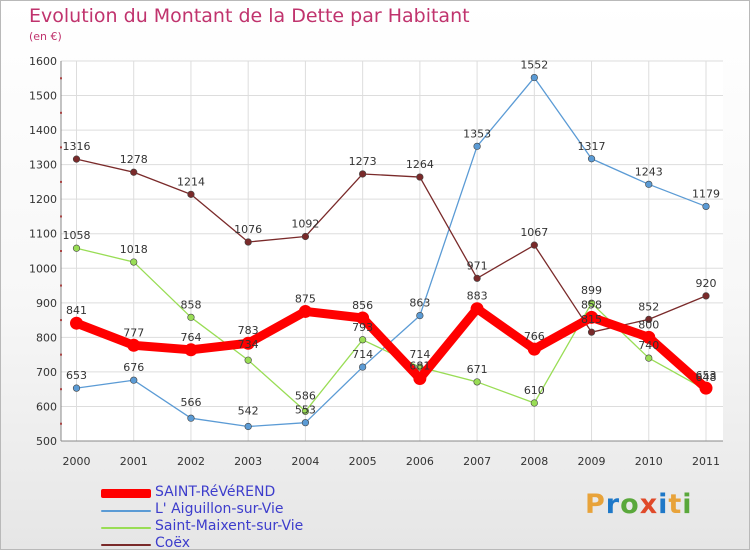  What do you see at coordinates (43, 130) in the screenshot?
I see `y-tick-label: 1400` at bounding box center [43, 130].